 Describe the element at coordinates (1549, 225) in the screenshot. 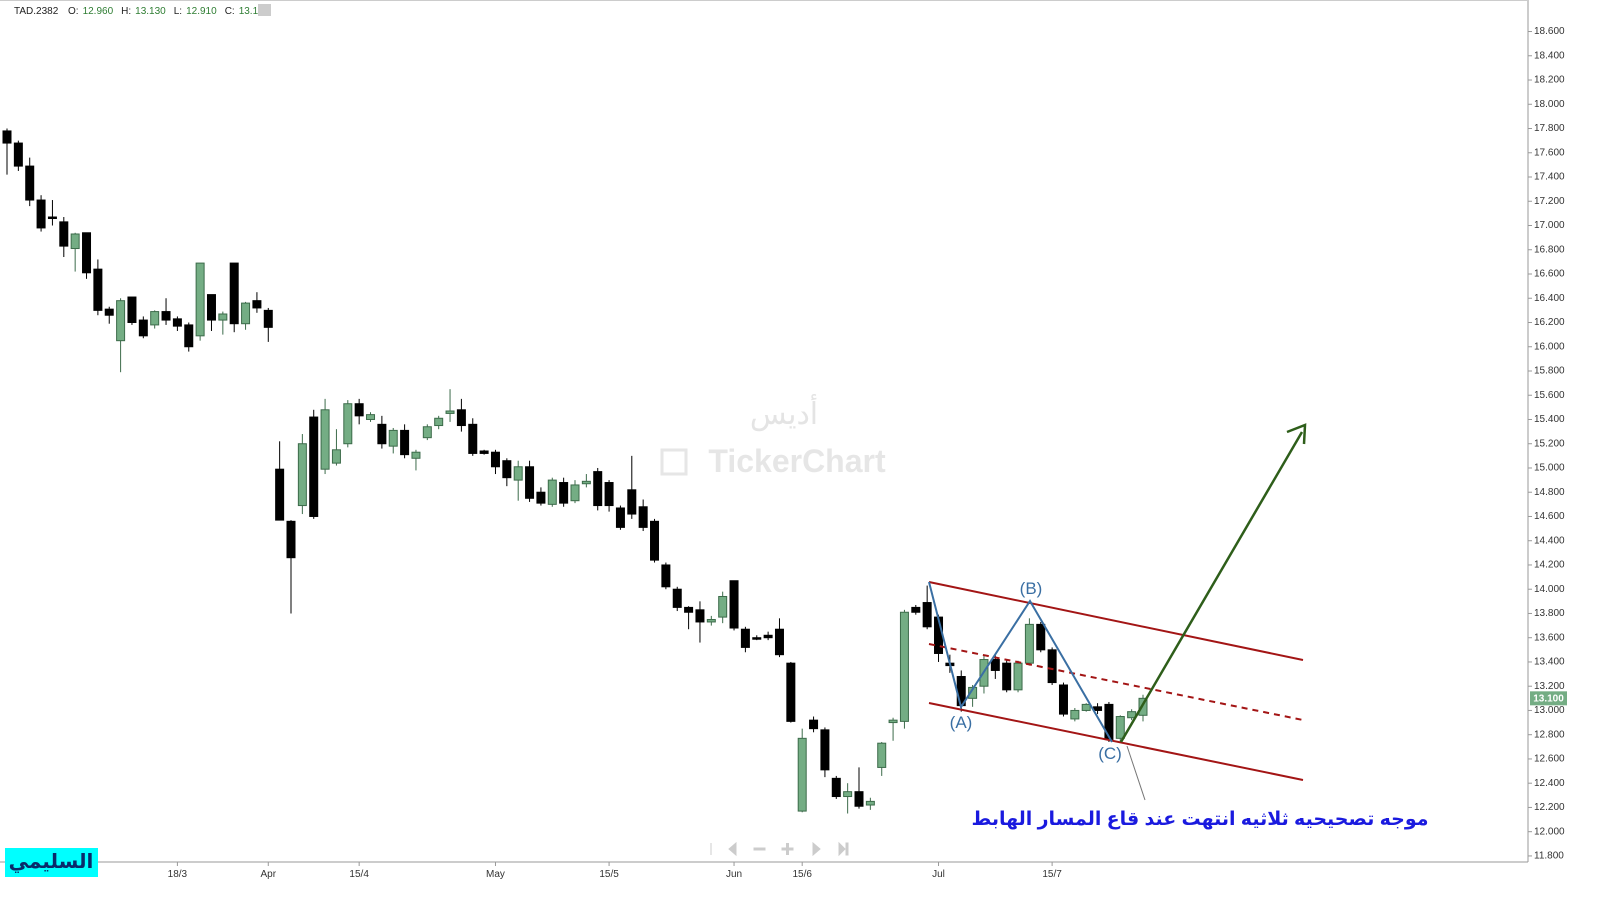

I see `y-tick-label: 17.000` at that location.